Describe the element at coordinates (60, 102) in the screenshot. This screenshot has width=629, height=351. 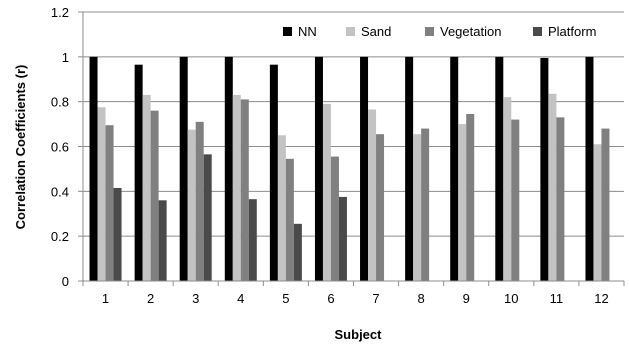
I see `y-tick-label: 0.8` at that location.